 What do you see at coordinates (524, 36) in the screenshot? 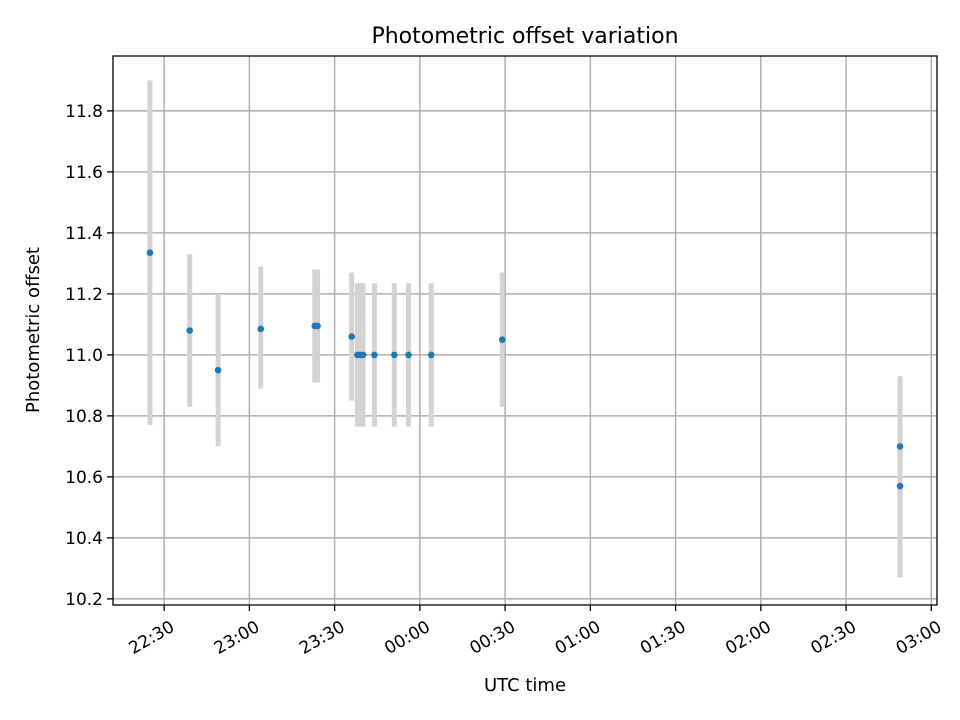
I see `chart-title: Photometric offset variation` at bounding box center [524, 36].